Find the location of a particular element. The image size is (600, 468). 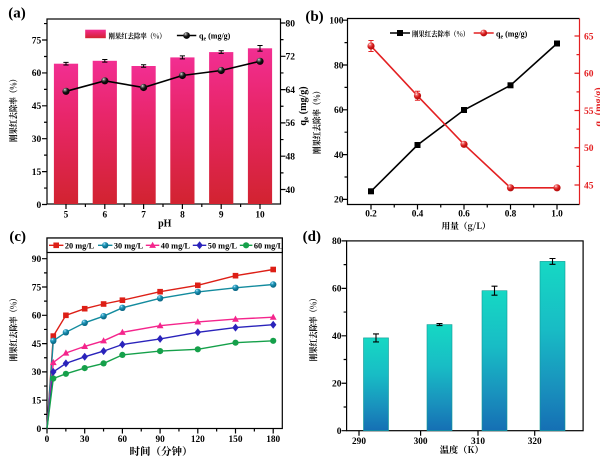

svg-text: 100 is located at coordinates (336, 22).